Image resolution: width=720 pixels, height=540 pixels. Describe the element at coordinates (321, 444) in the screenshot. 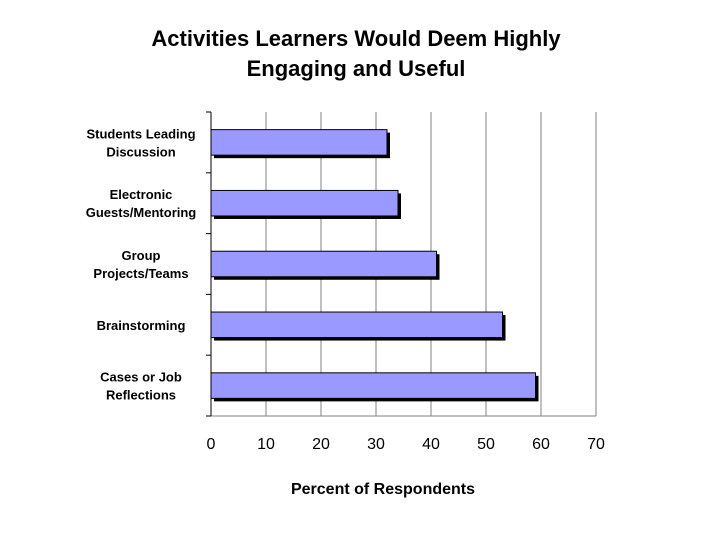

I see `x-tick-label: 20` at that location.